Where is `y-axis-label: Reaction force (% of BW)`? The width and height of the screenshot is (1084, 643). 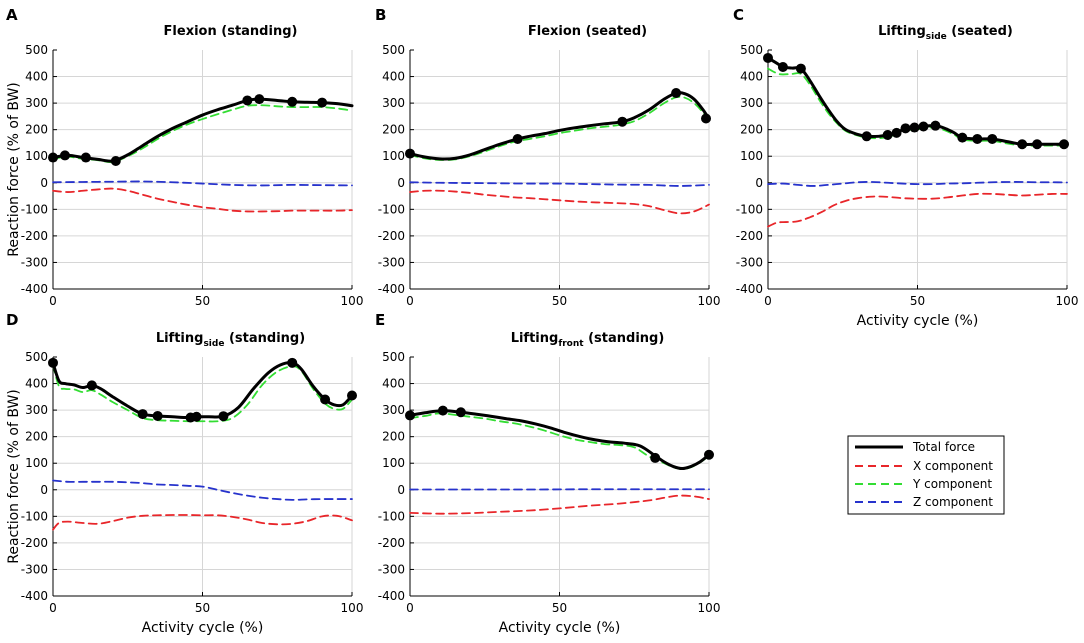 y-axis-label: Reaction force (% of BW) is located at coordinates (14, 169).